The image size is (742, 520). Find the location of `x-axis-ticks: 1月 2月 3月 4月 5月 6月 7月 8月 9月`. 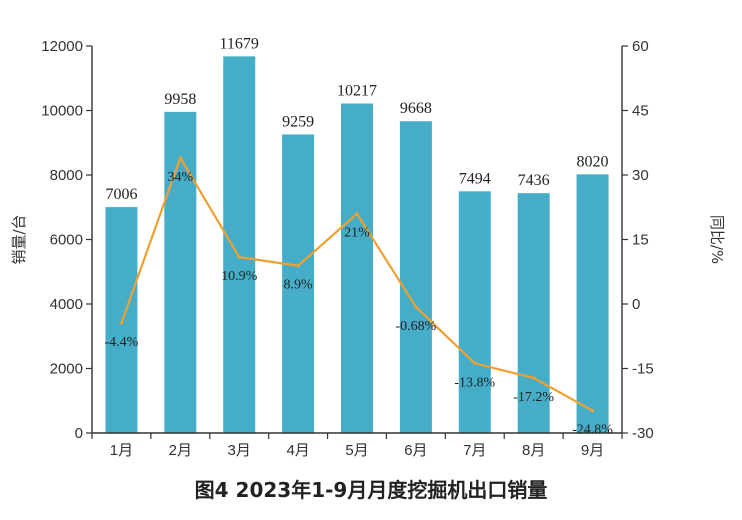

x-axis-ticks: 1月 2月 3月 4月 5月 6月 7月 8月 9月 is located at coordinates (357, 446).